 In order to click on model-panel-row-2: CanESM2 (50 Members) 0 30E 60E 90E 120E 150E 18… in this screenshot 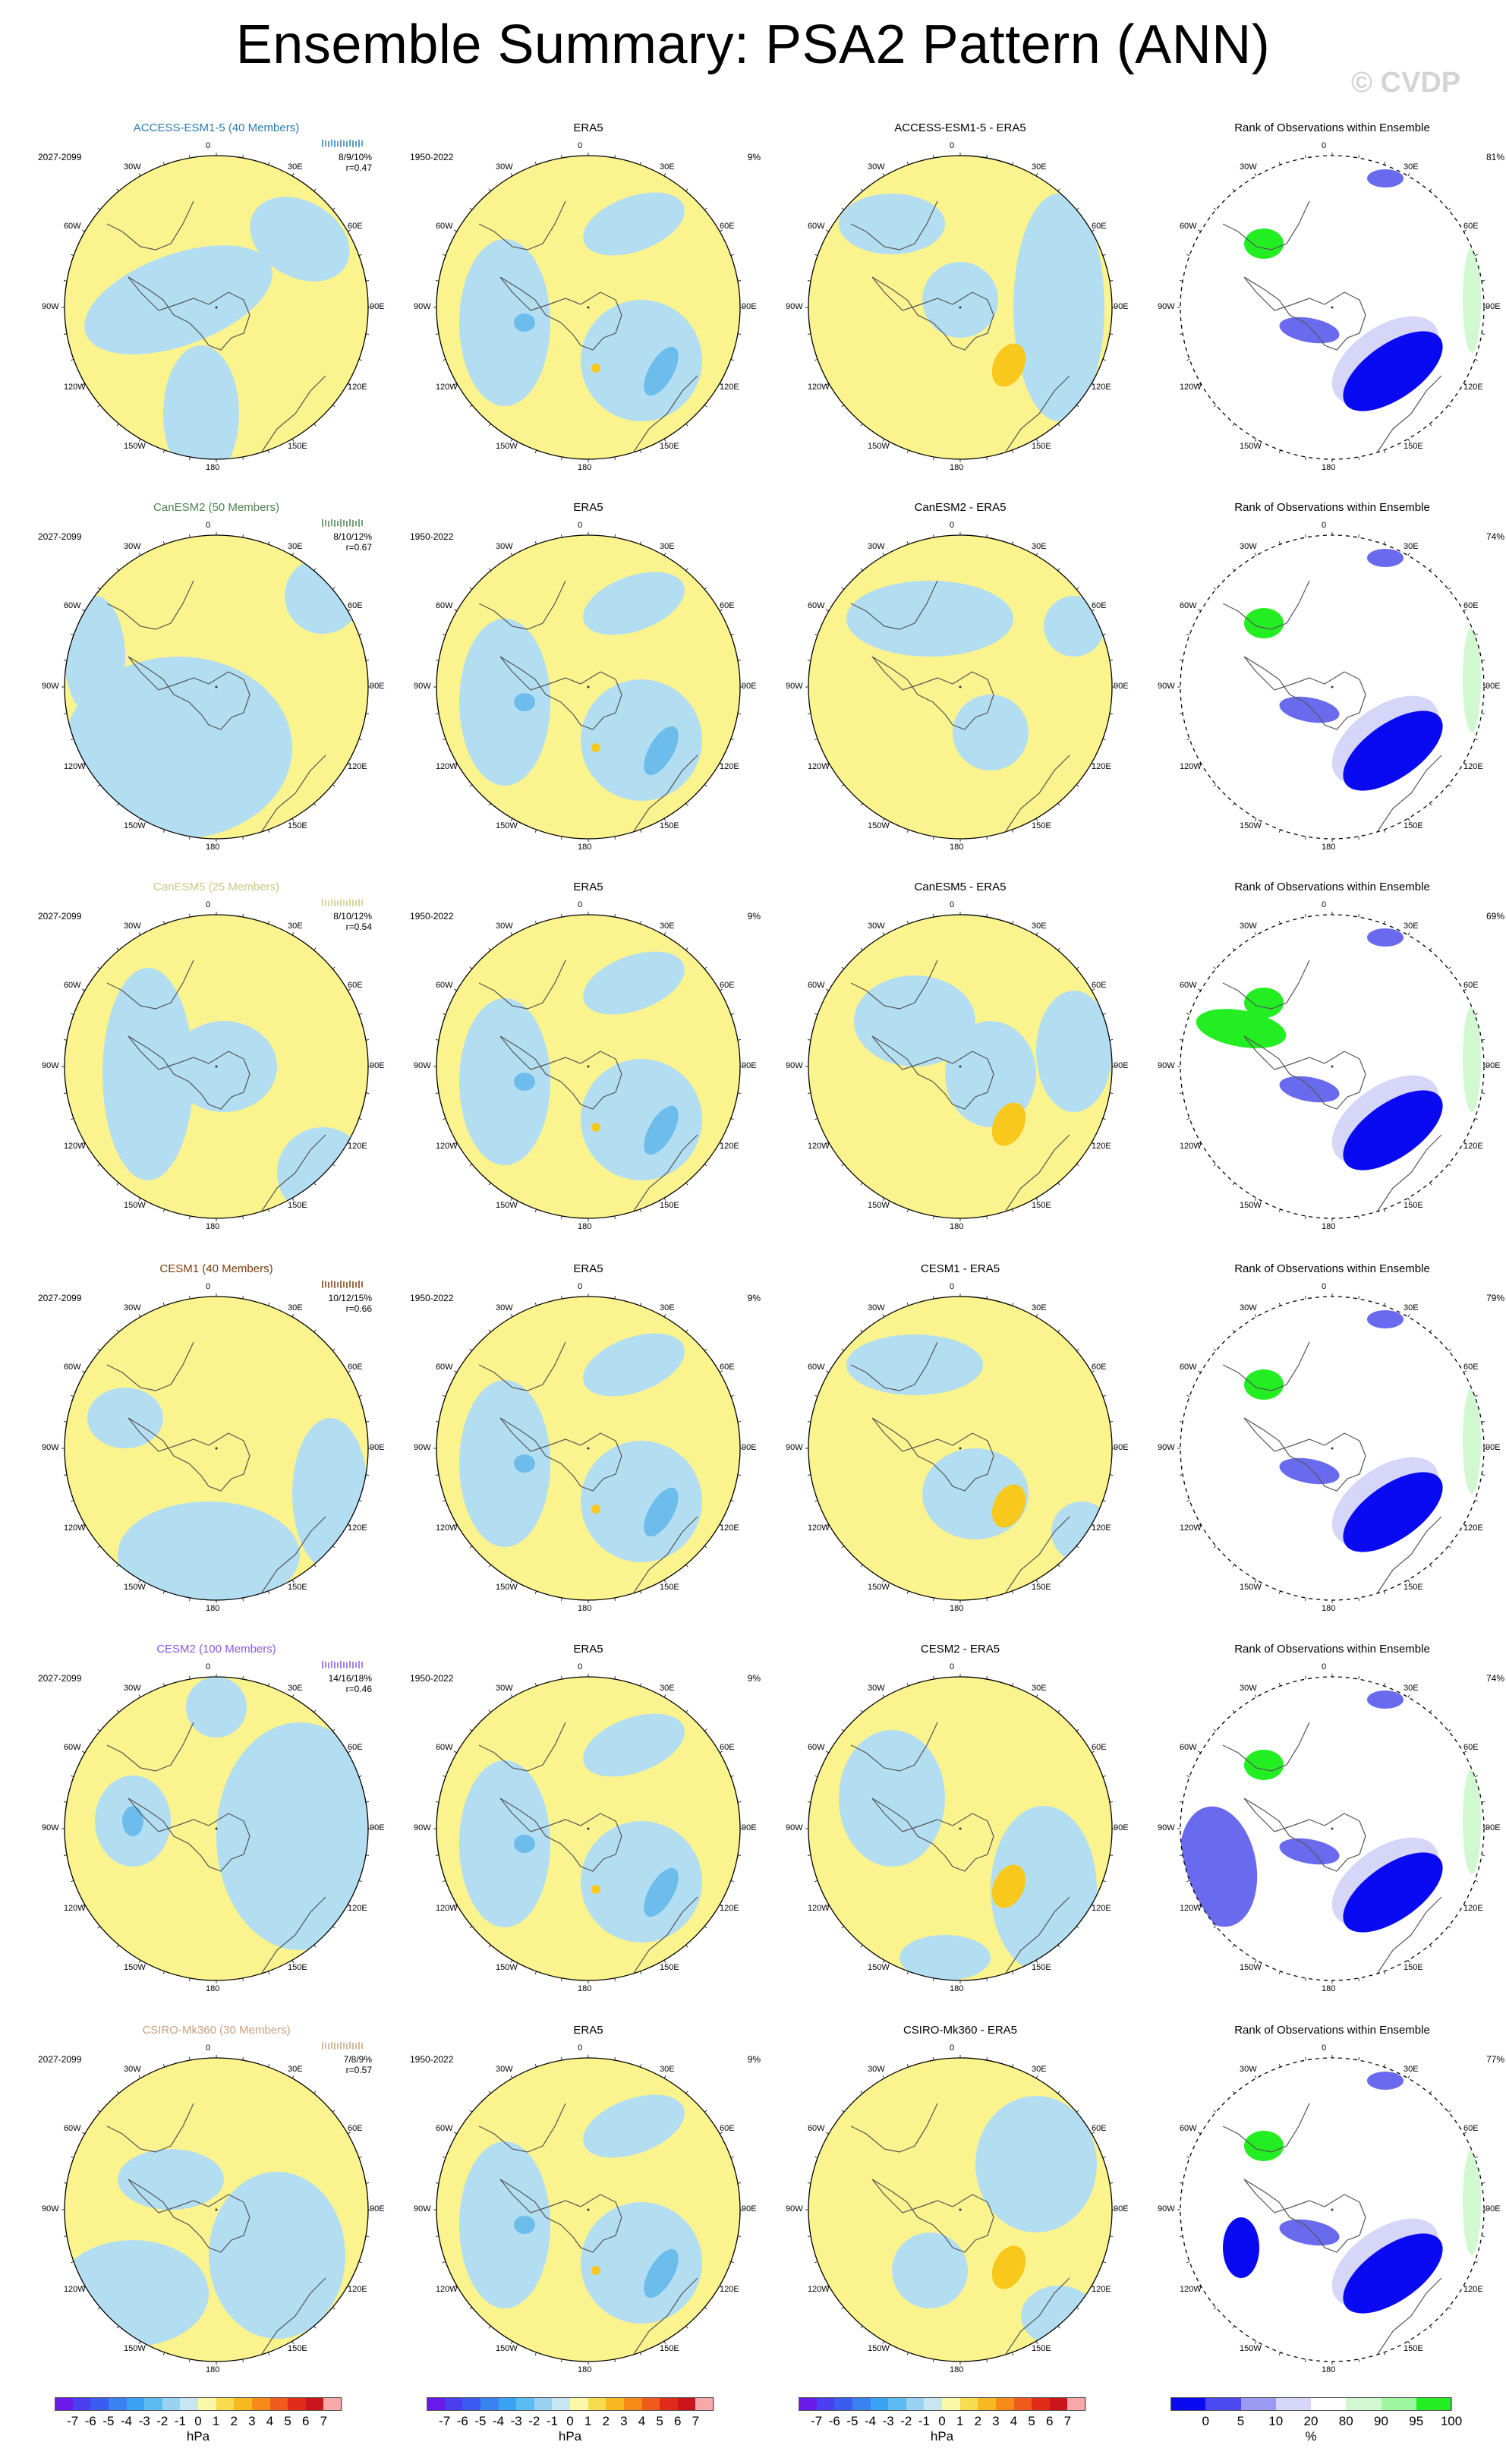, I will do `click(216, 691)`.